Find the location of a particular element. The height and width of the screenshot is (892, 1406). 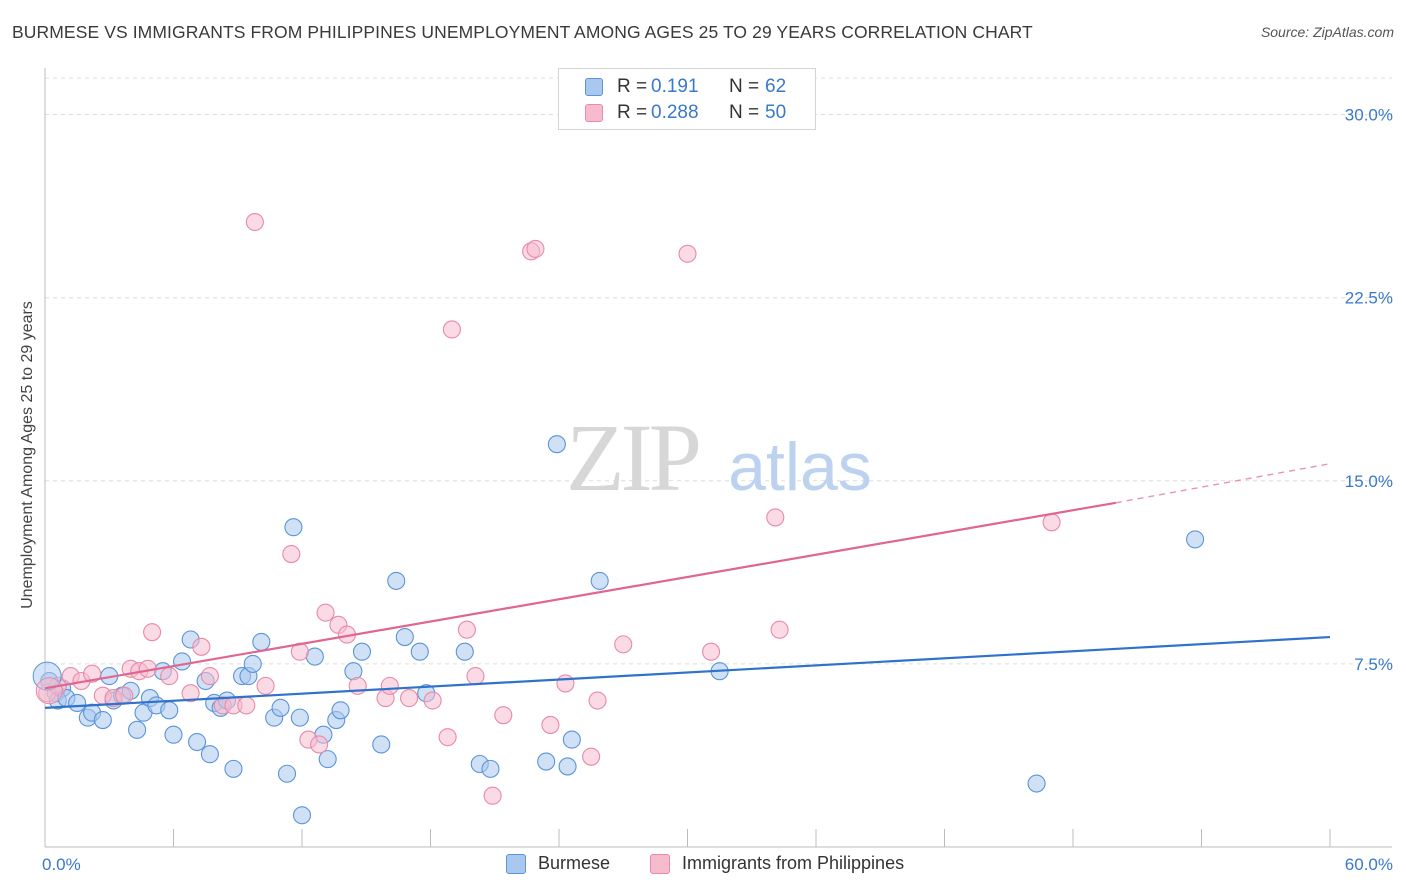

legend-label-philippines: Immigrants from Philippines is located at coordinates (793, 863).